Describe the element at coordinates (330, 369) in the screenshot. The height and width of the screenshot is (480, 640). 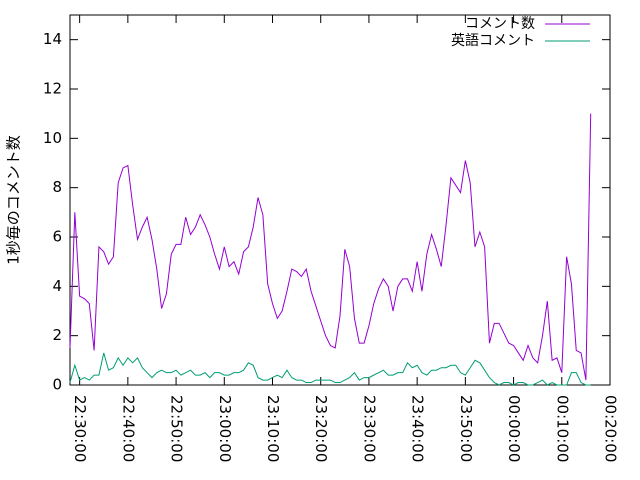
I see `series-line` at that location.